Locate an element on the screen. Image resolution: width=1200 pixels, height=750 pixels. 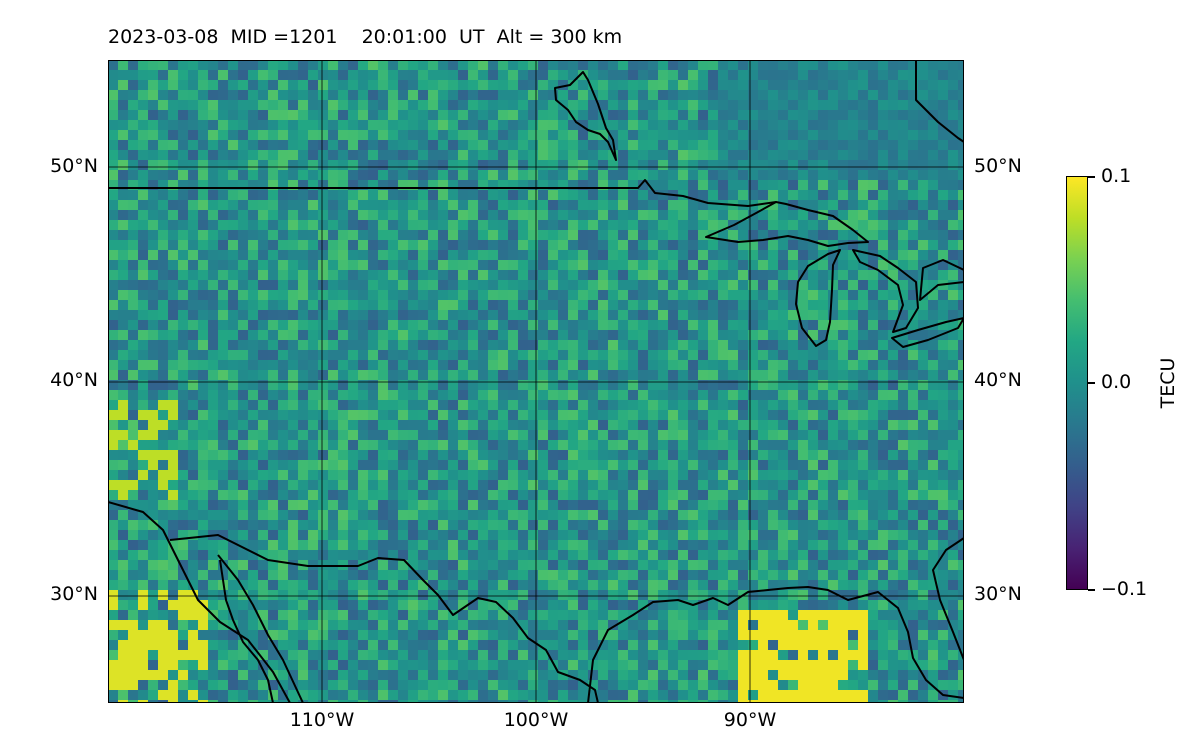
colorbar-tick-mid is located at coordinates (1091, 383).